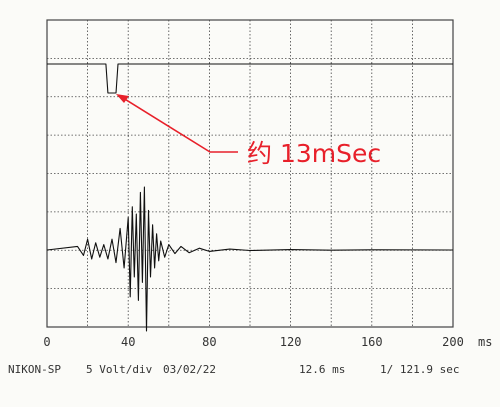  I want to click on x-tick-label: 80, so click(209, 342).